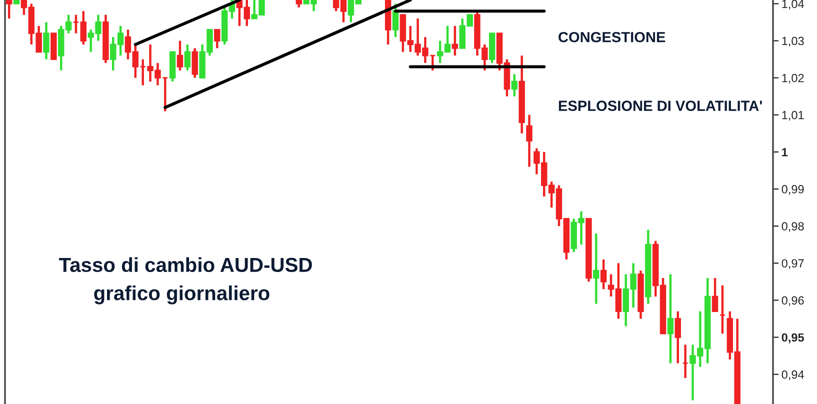  What do you see at coordinates (793, 79) in the screenshot?
I see `y-tick-label: 1,02` at bounding box center [793, 79].